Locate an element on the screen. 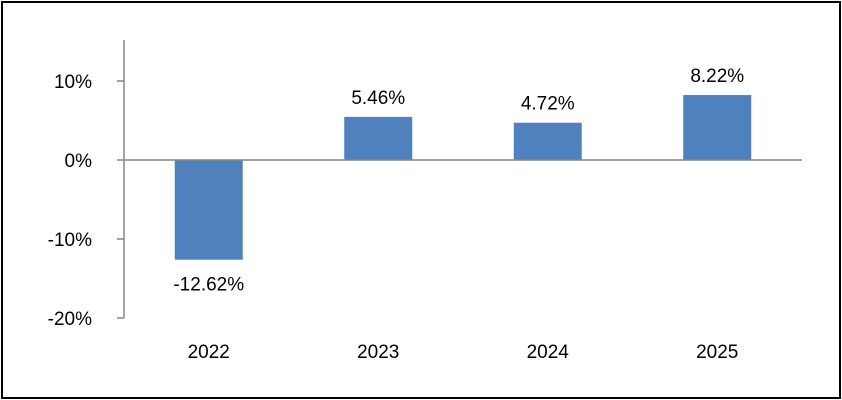 The width and height of the screenshot is (842, 400). y-tick-label: 10% is located at coordinates (73, 82).